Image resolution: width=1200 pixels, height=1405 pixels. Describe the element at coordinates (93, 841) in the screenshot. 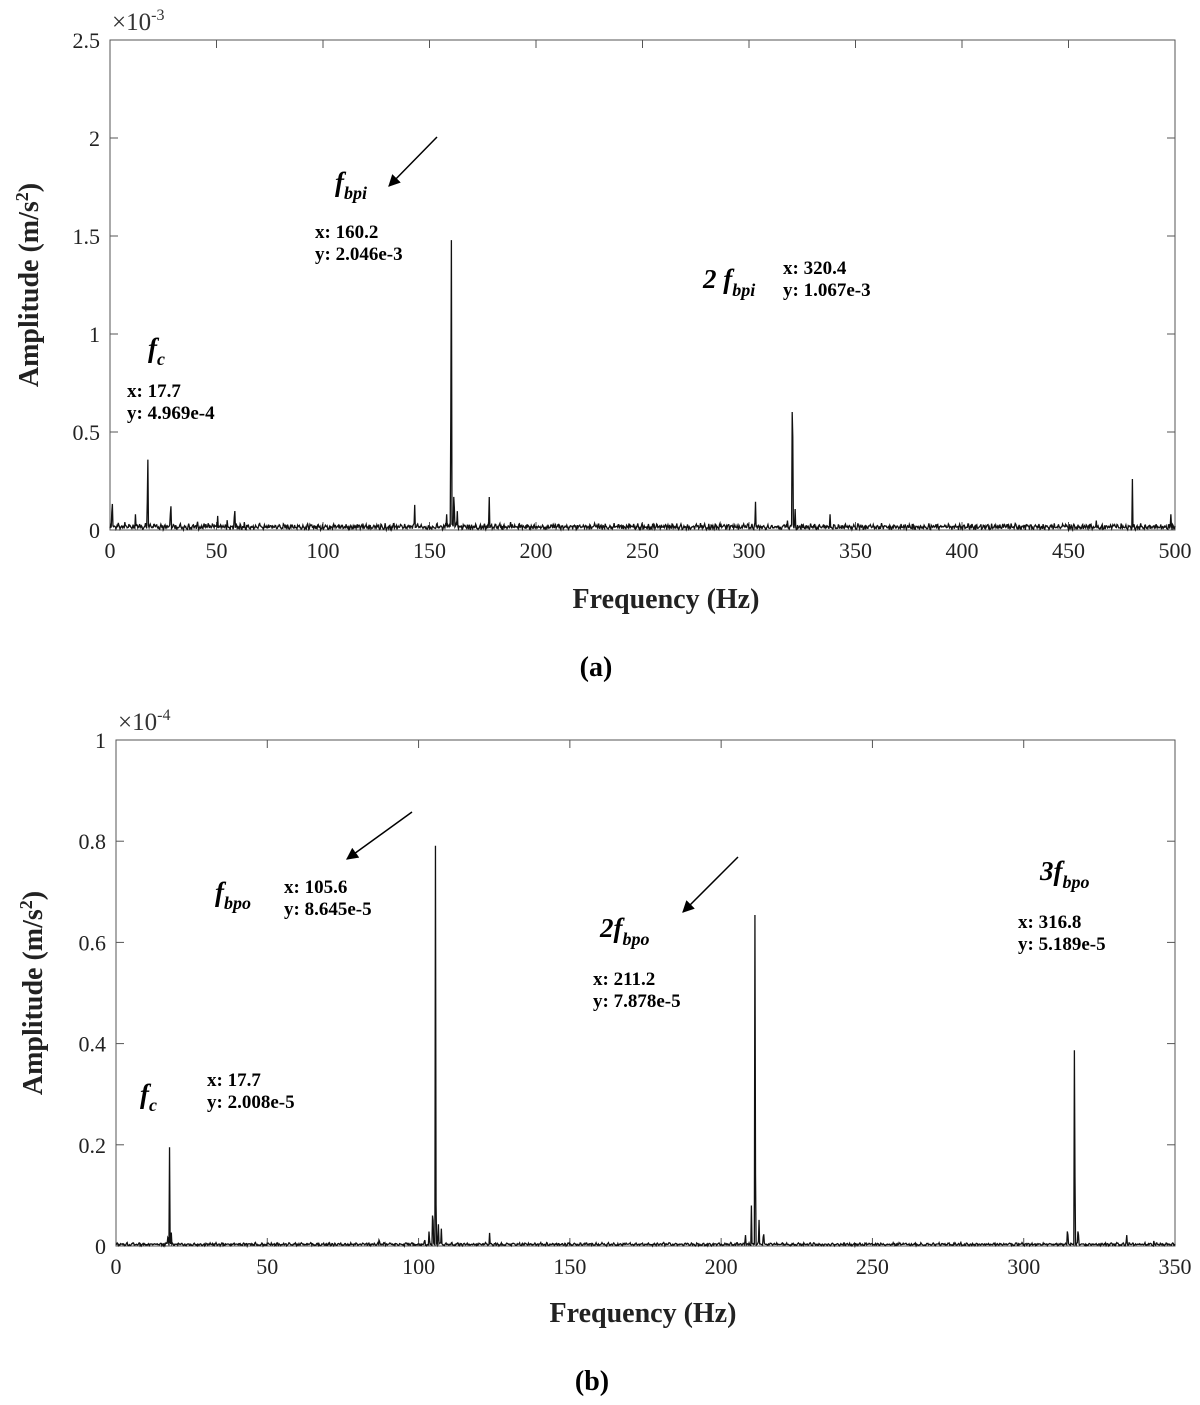

I see `y-tick-label: 0.8` at that location.